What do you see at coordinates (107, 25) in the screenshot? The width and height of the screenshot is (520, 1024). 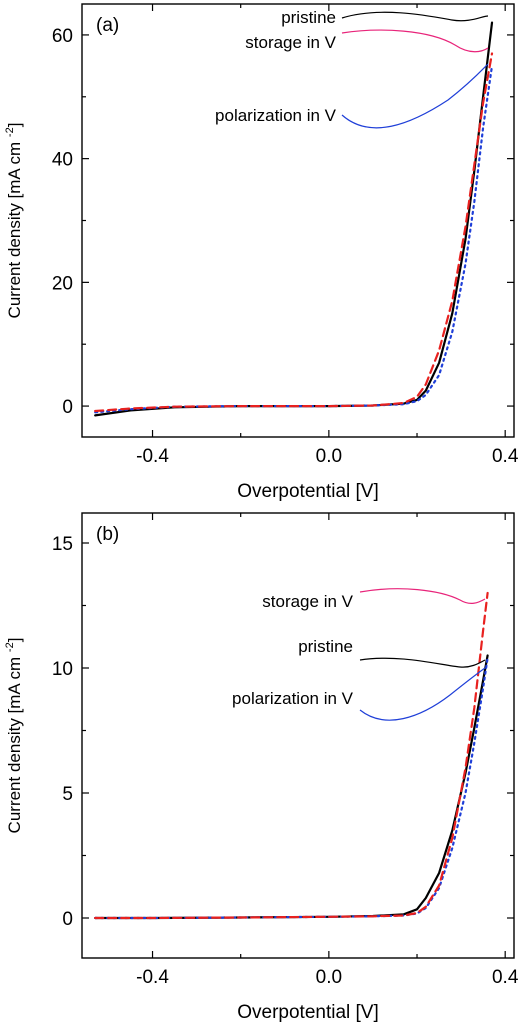 I see `panel-label: (a)` at bounding box center [107, 25].